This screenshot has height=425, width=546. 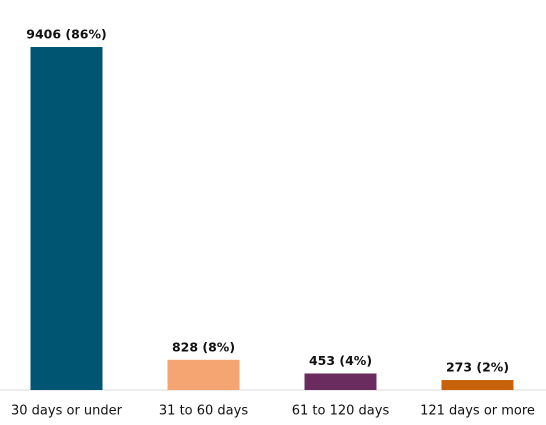 What do you see at coordinates (340, 360) in the screenshot?
I see `data-label: 453 (4%)` at bounding box center [340, 360].